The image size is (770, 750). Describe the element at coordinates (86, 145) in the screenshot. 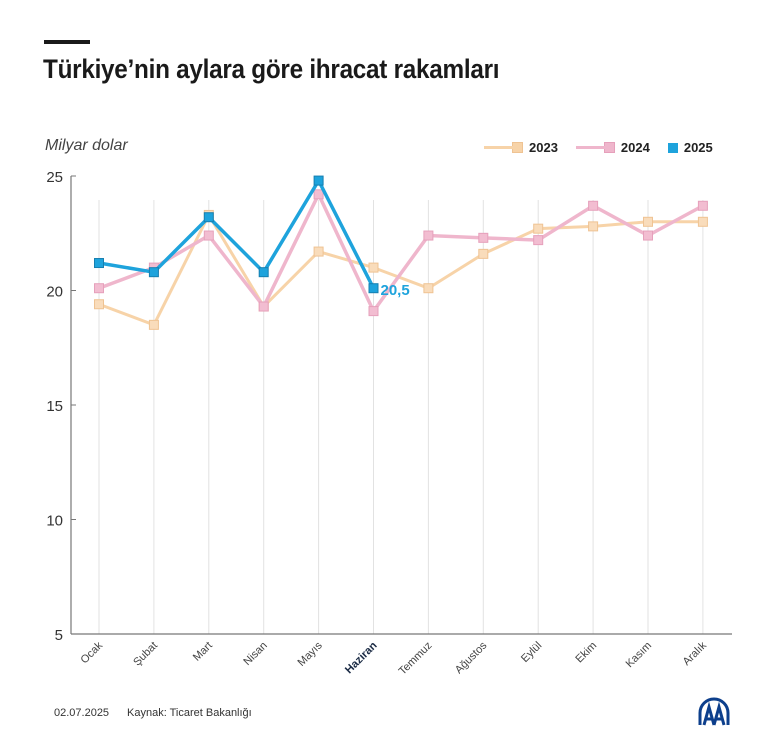

I see `y-axis-label: Milyar dolar` at that location.